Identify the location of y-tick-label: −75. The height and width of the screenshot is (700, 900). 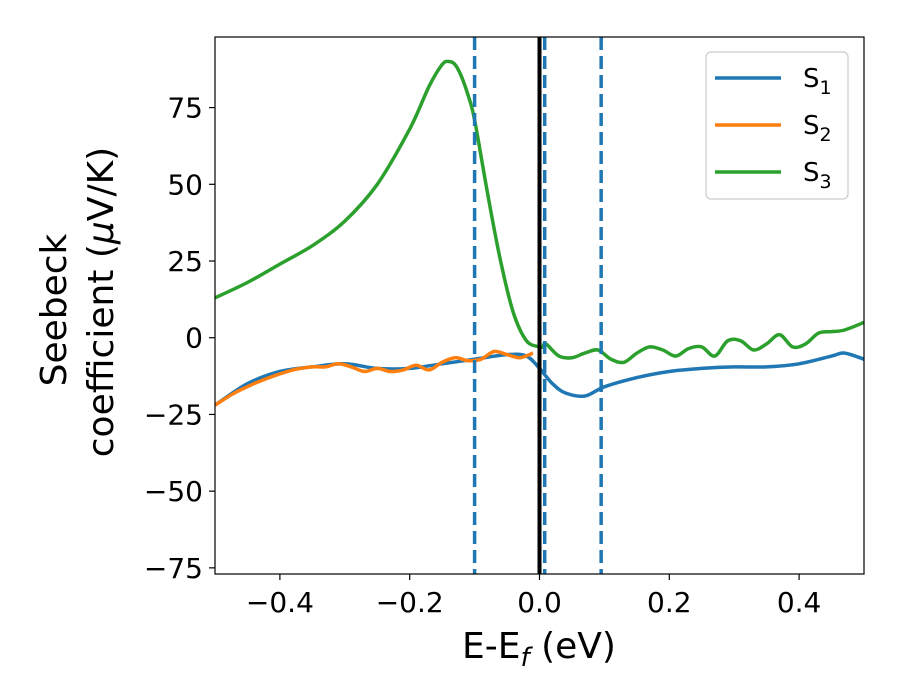
(173, 568).